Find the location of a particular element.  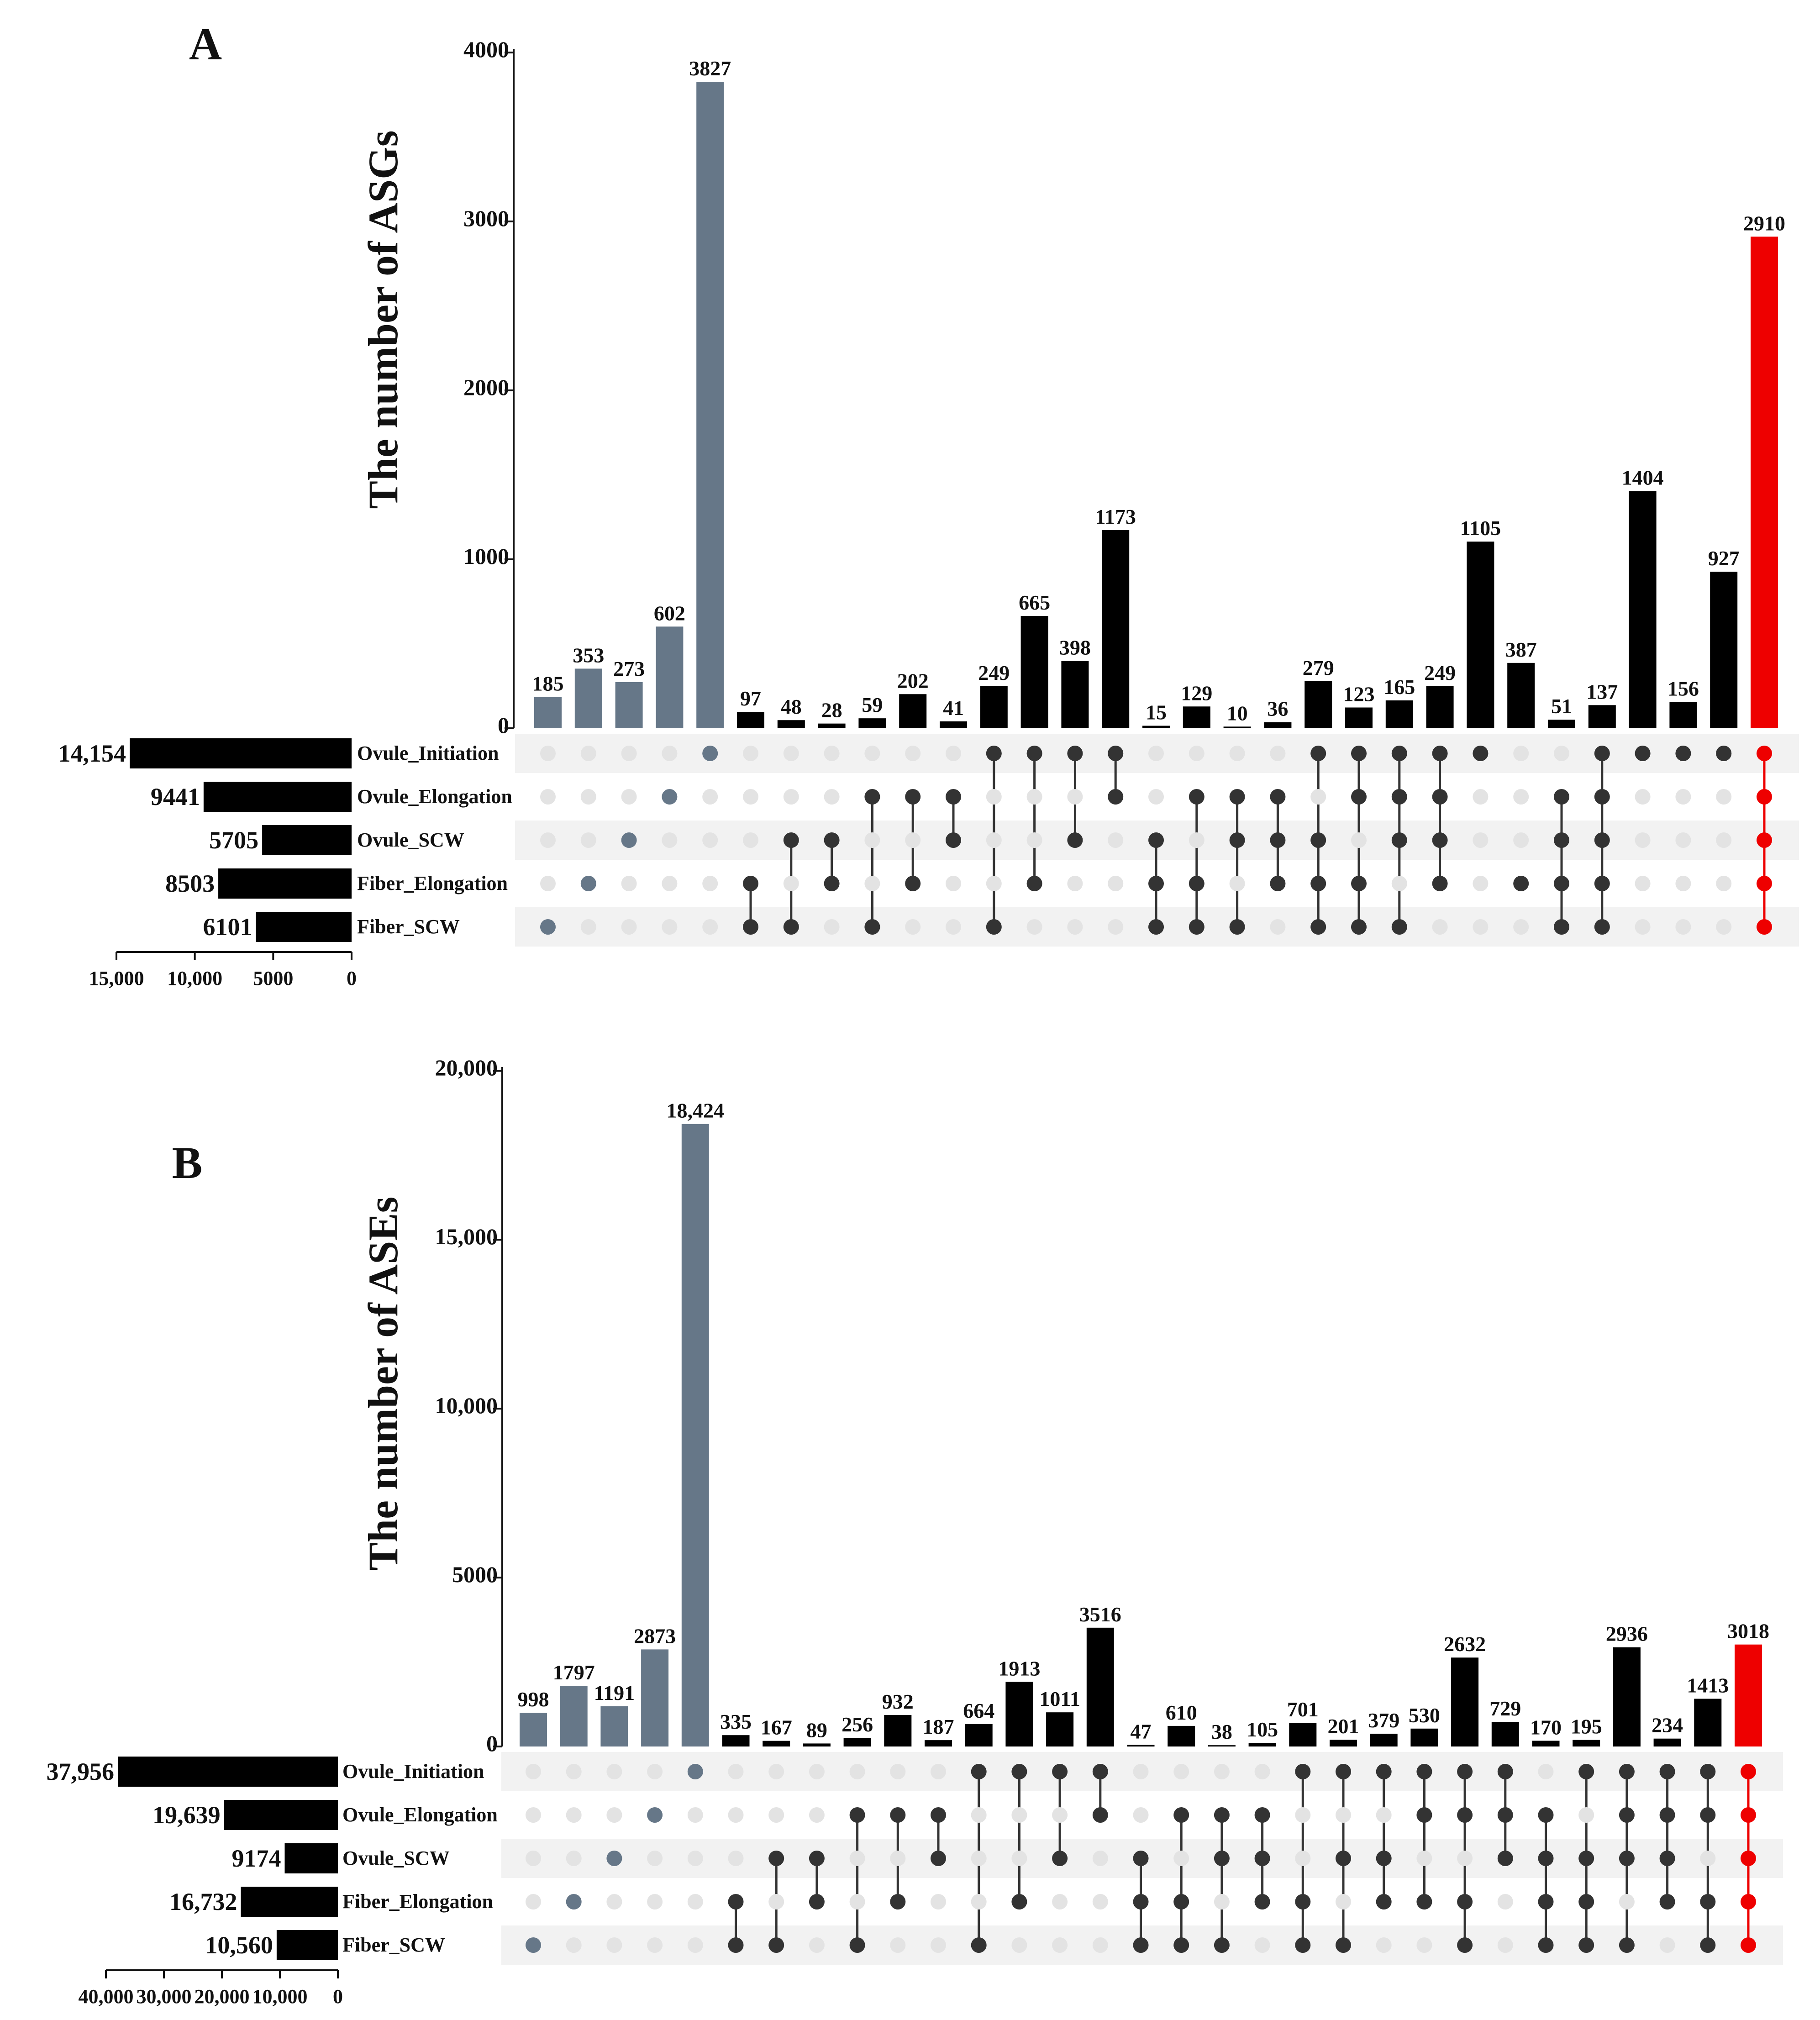

bar-value-label: 15 is located at coordinates (1156, 712).